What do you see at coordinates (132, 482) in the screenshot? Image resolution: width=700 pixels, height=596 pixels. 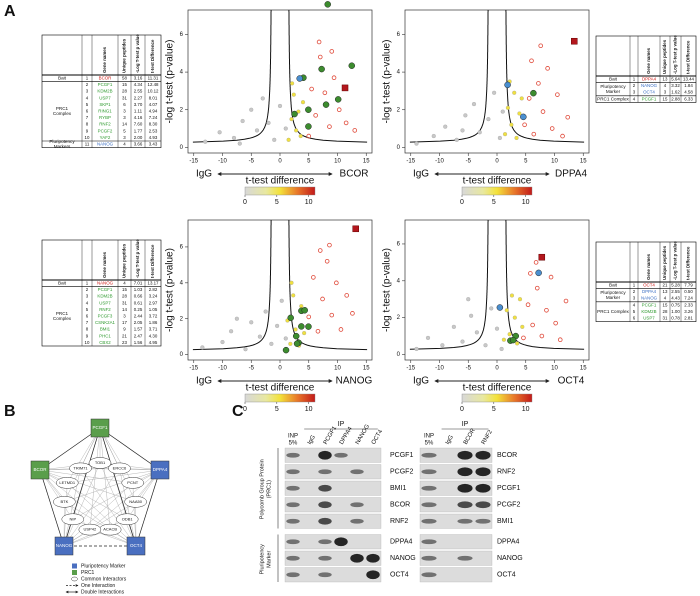 I see `interactor-label: PCNT` at bounding box center [132, 482].